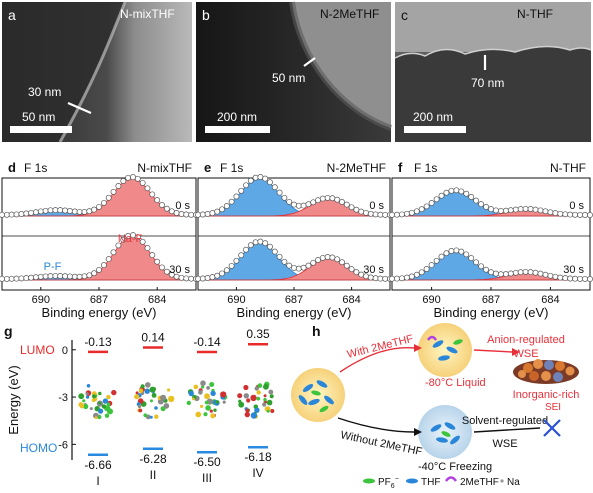 This screenshot has width=593, height=493. I want to click on homo-value: -6.28, so click(153, 459).